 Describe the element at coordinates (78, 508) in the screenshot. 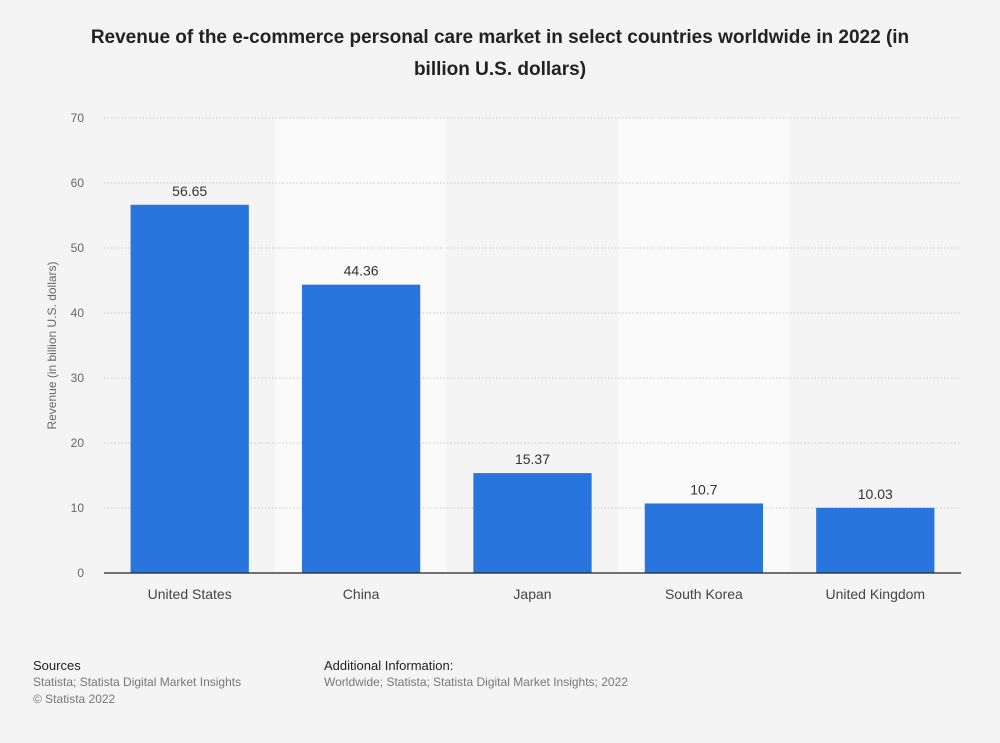

I see `y-tick-label: 10` at that location.